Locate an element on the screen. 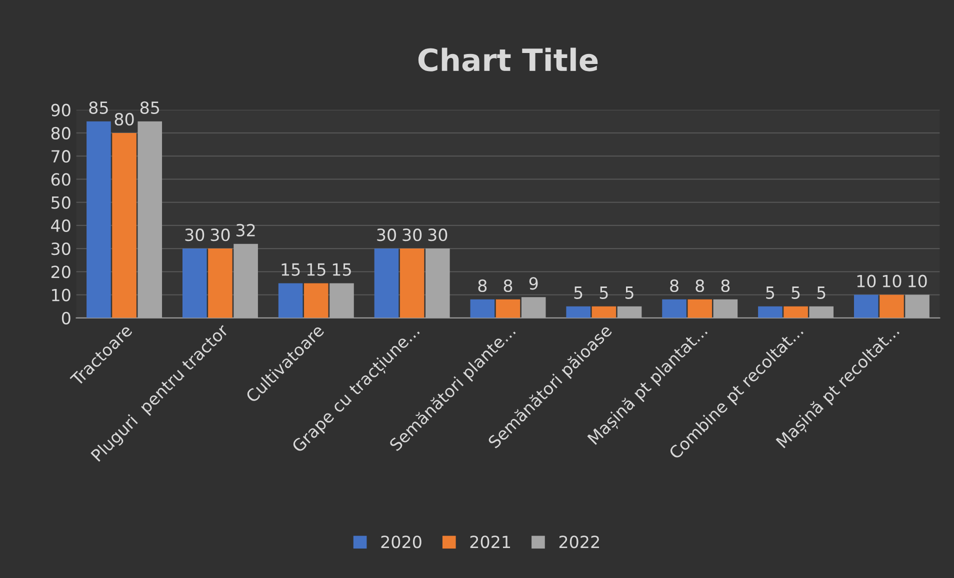 This screenshot has height=578, width=954. data-label: 9 is located at coordinates (533, 283).